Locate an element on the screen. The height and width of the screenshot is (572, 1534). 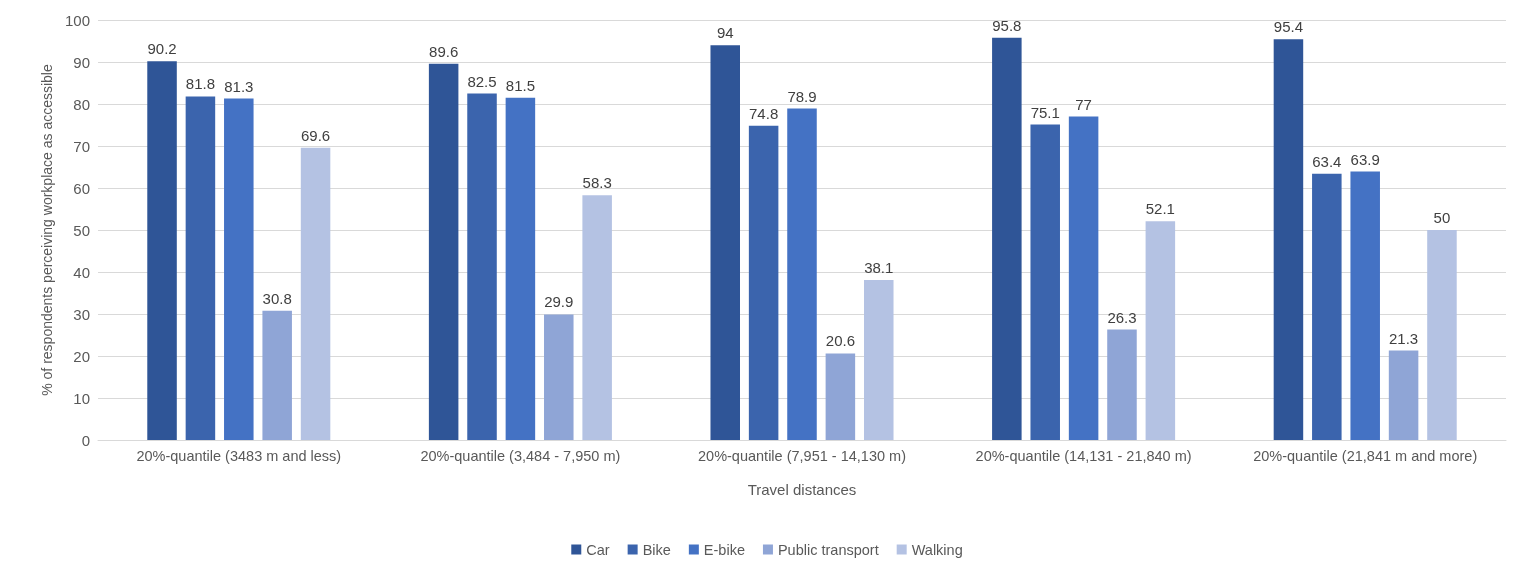
data-label: 21.3 is located at coordinates (1403, 338).